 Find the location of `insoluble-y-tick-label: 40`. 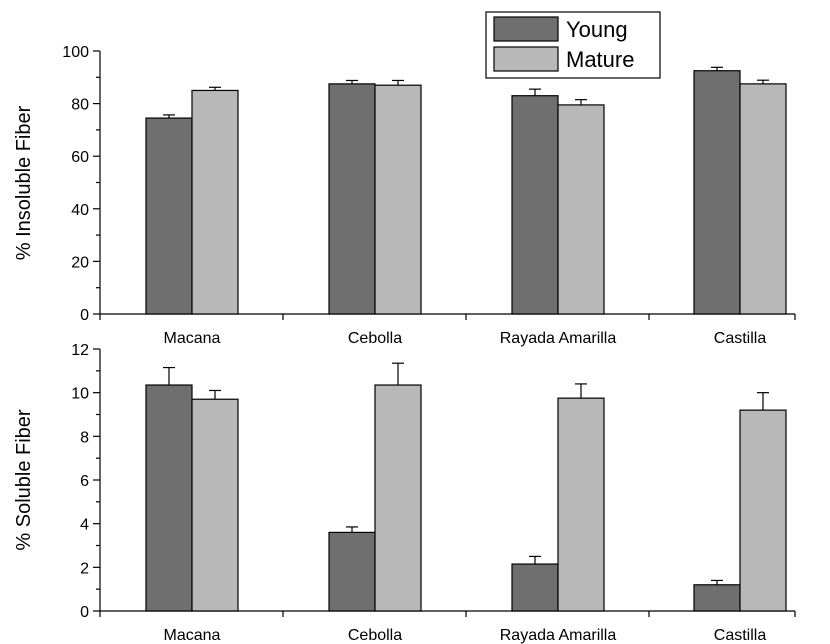

insoluble-y-tick-label: 40 is located at coordinates (80, 210).